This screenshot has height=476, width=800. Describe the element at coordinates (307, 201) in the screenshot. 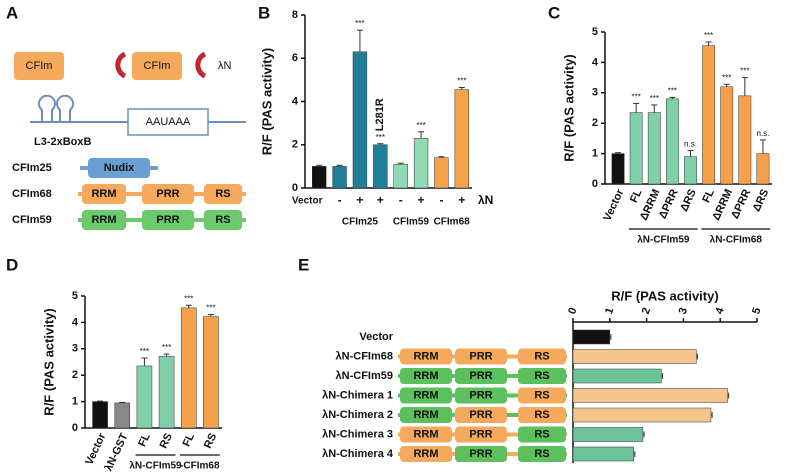

I see `x-tick-label: Vector` at that location.